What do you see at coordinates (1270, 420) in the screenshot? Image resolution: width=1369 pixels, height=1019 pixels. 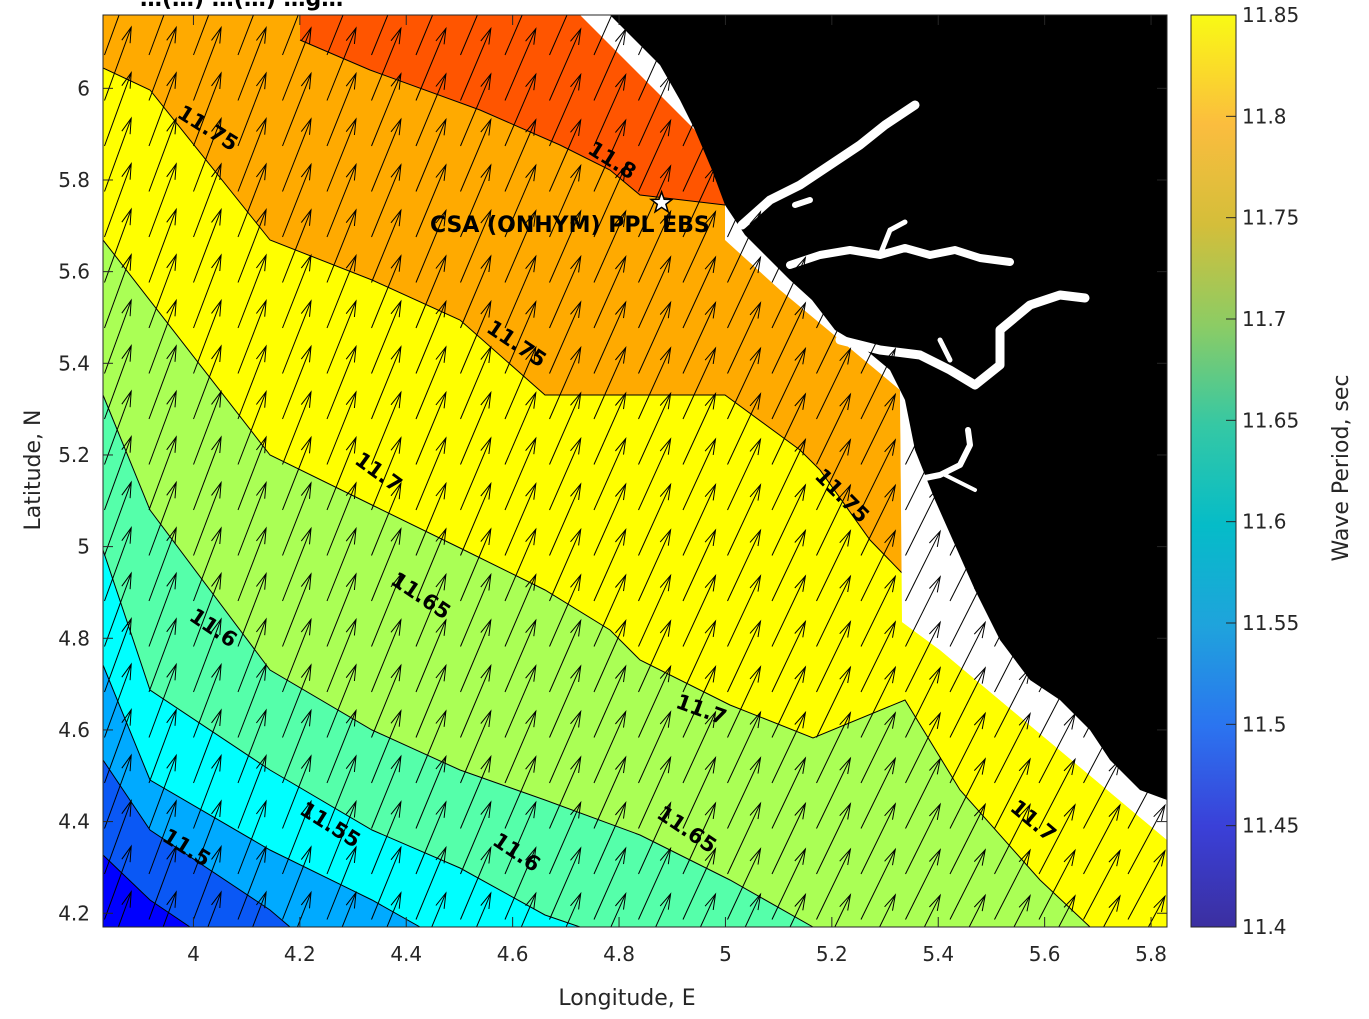 I see `colorbar-tick-label: 11.65` at bounding box center [1270, 420].